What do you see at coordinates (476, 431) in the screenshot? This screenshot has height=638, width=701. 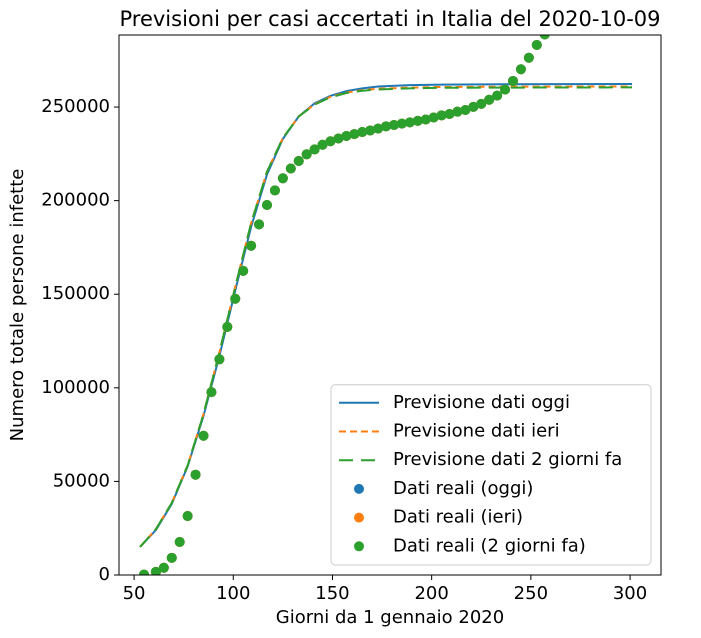 I see `legend-label: Previsione dati ieri` at bounding box center [476, 431].